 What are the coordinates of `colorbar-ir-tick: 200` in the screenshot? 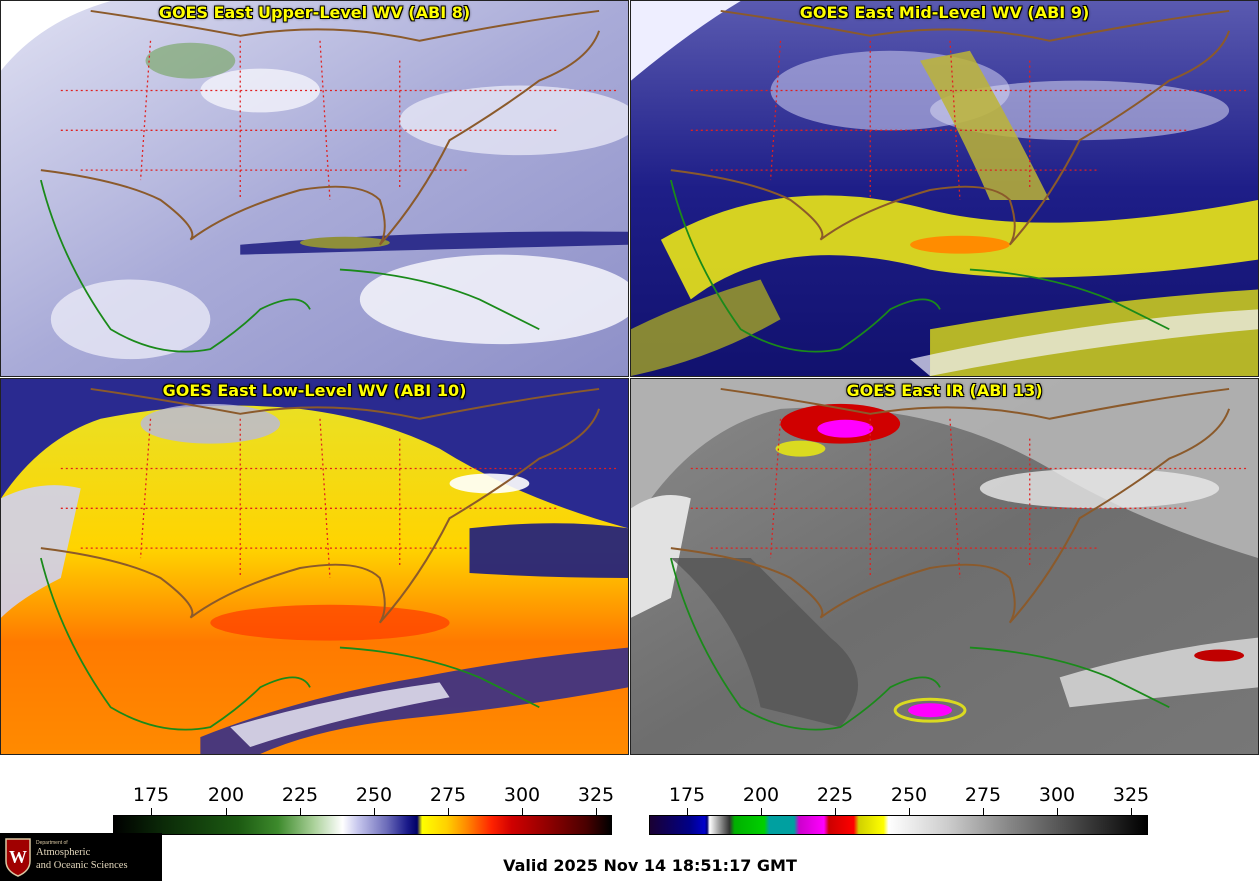 It's located at (761, 795).